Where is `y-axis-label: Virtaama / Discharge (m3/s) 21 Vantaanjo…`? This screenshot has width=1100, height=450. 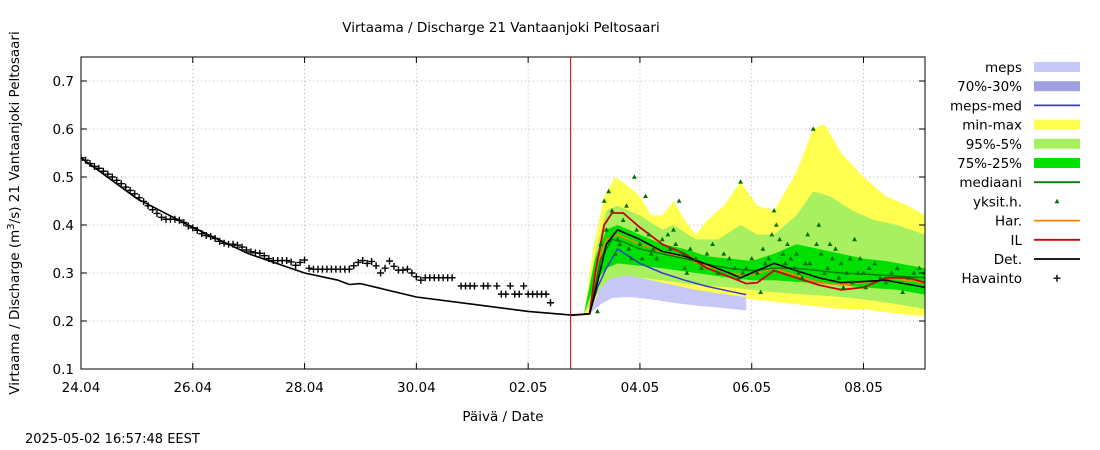
y-axis-label: Virtaama / Discharge (m3/s) 21 Vantaanjo… is located at coordinates (14, 212).